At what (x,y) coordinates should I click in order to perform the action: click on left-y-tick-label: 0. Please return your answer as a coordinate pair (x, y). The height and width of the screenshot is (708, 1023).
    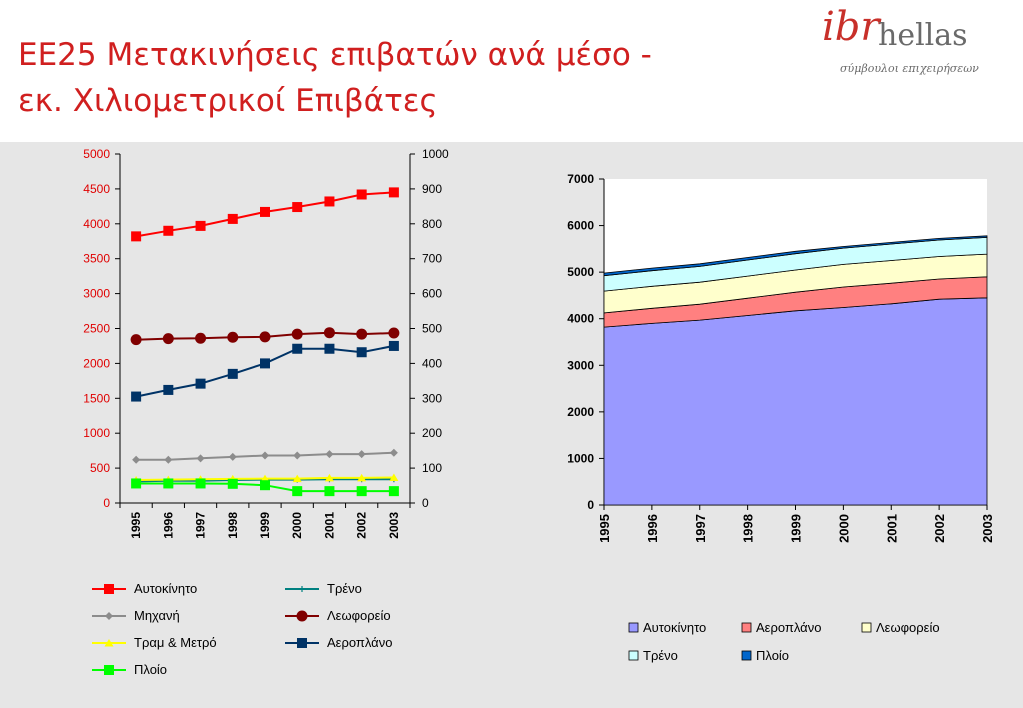
    Looking at the image, I should click on (106, 503).